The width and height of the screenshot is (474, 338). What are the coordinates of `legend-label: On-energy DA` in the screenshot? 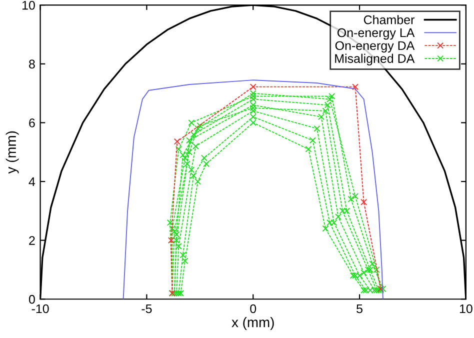 It's located at (375, 47).